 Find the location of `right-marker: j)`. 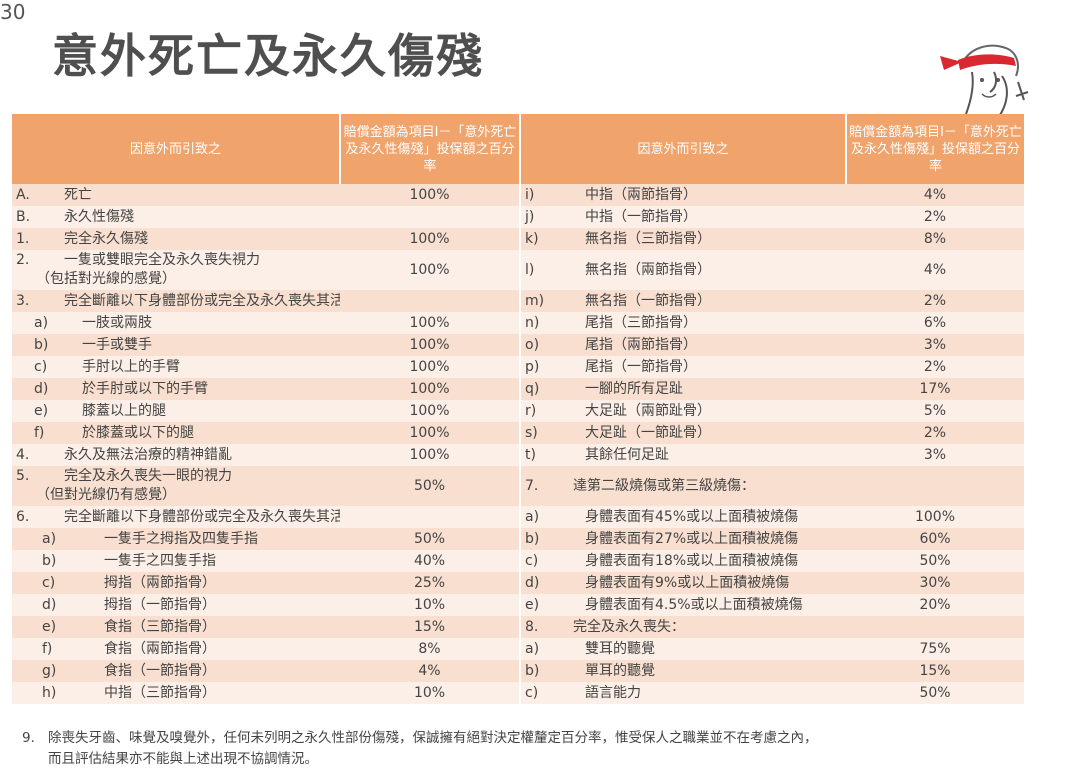

right-marker: j) is located at coordinates (530, 216).